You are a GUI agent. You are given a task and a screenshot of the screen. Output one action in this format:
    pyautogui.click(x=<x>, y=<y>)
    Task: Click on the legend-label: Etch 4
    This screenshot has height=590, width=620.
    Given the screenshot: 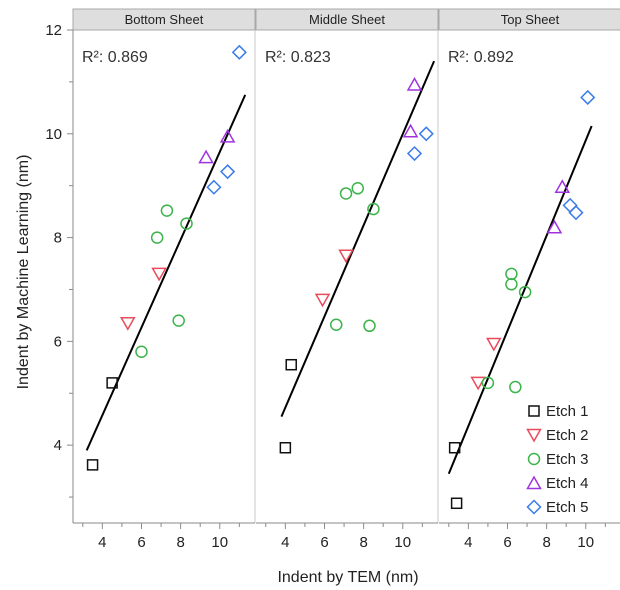 What is the action you would take?
    pyautogui.click(x=567, y=483)
    